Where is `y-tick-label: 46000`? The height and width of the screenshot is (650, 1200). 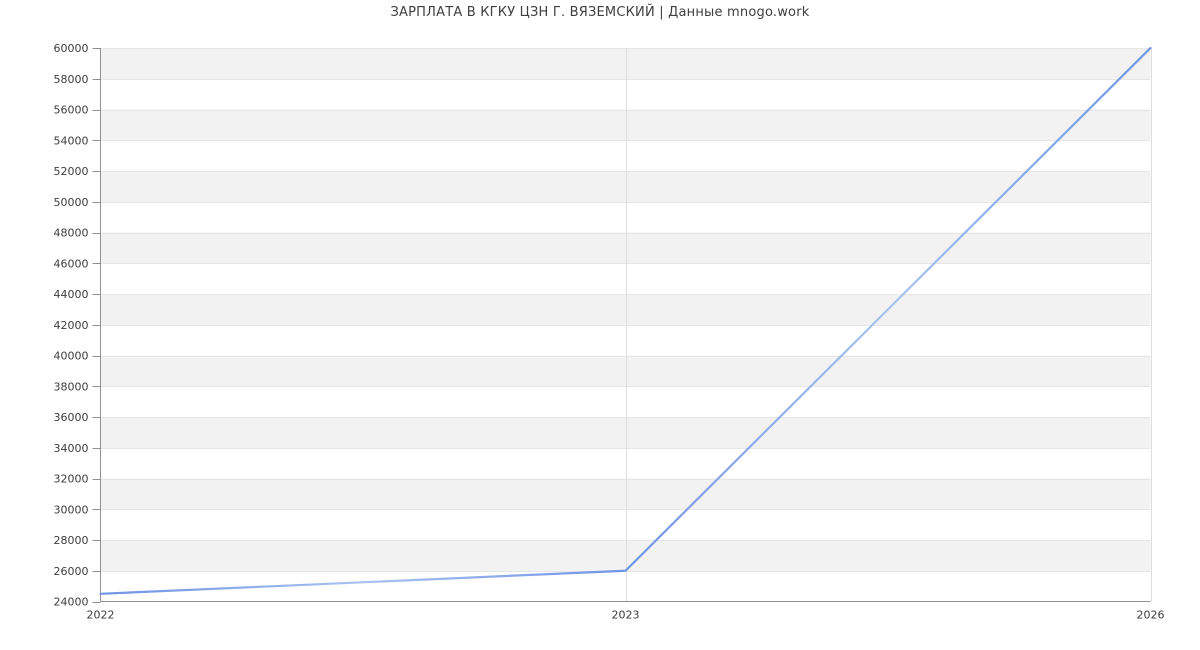
y-tick-label: 46000 is located at coordinates (71, 263).